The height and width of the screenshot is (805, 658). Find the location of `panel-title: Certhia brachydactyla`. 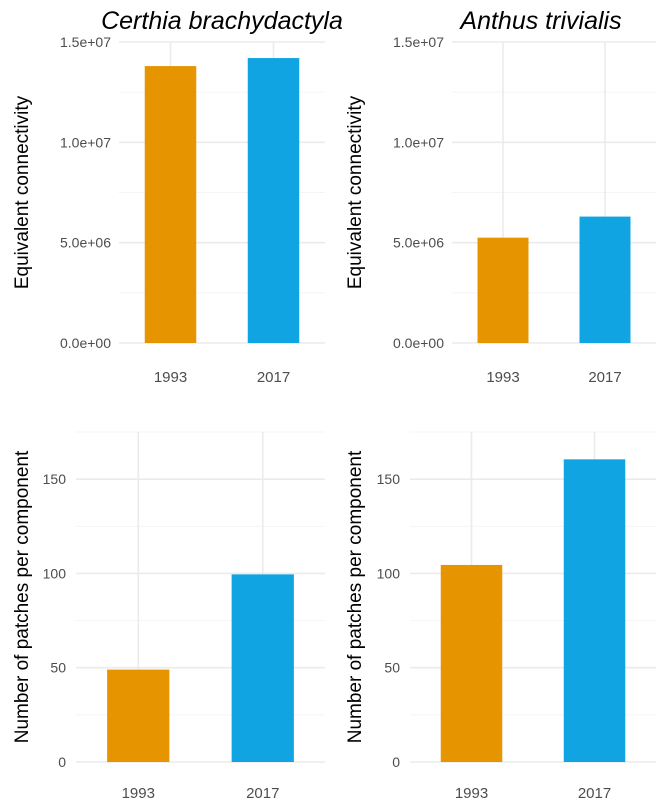

panel-title: Certhia brachydactyla is located at coordinates (222, 21).